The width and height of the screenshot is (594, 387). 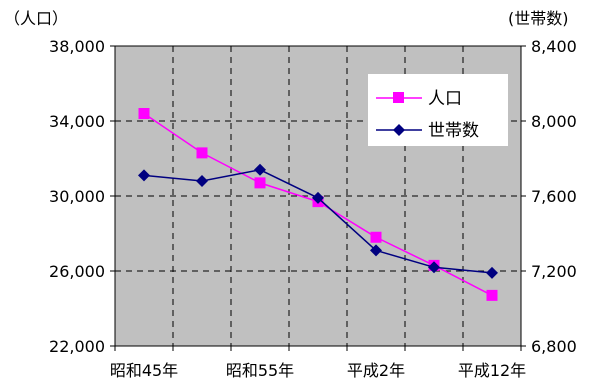 I want to click on x-tick-label: 平成12年, so click(x=492, y=370).